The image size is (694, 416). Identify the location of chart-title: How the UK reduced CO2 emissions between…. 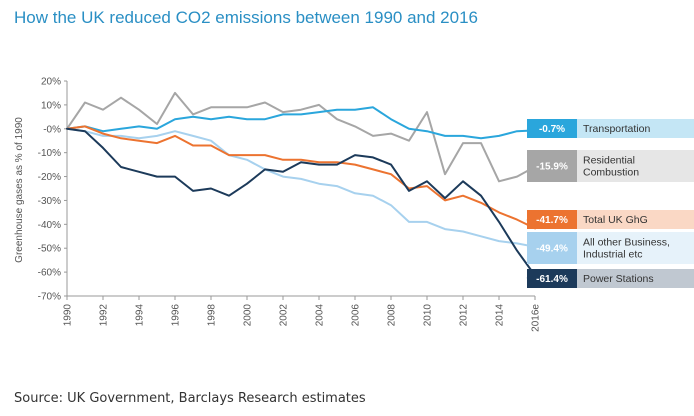
(246, 17).